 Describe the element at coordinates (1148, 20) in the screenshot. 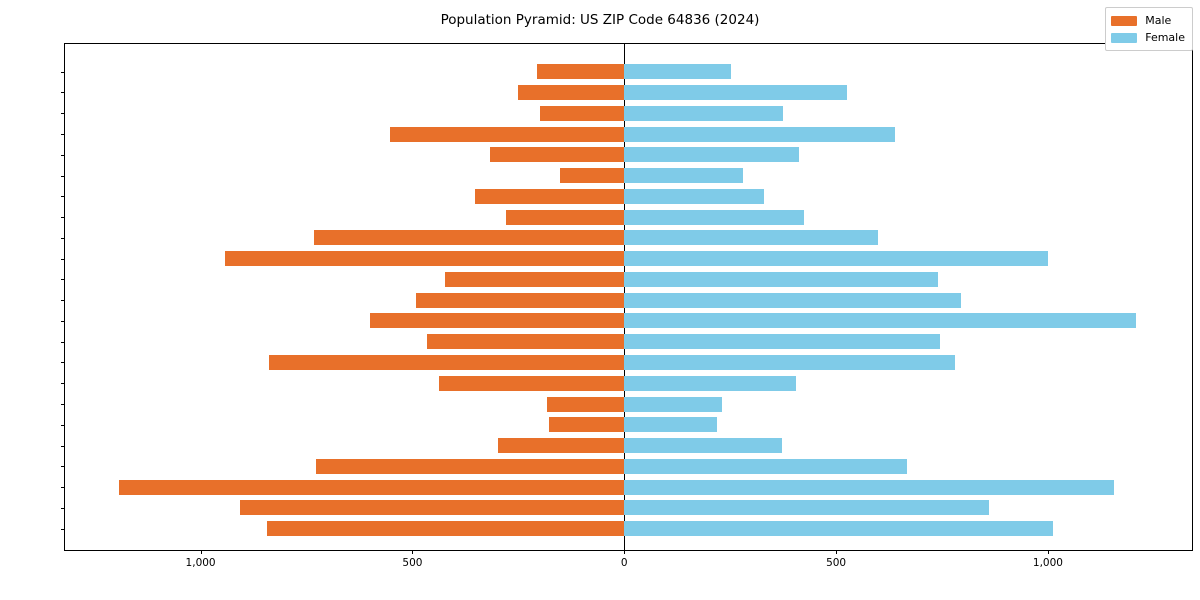

I see `legend-item-male: Male` at that location.